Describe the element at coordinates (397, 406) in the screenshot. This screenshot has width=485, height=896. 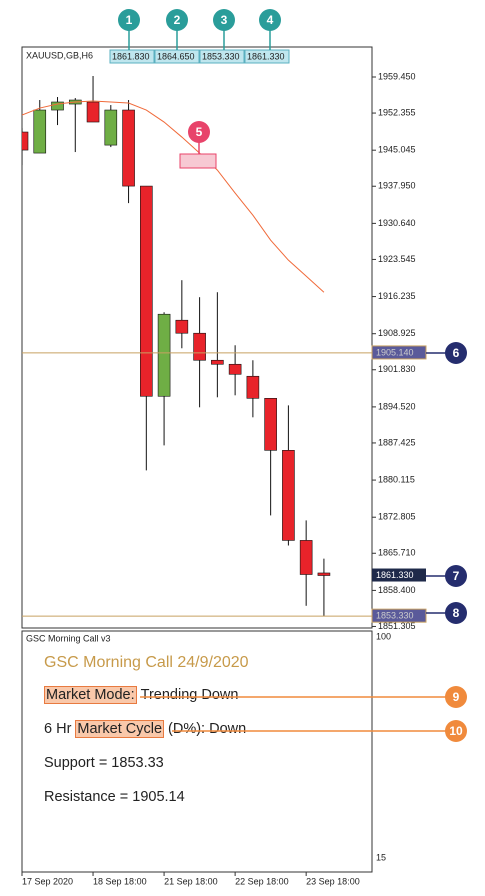
I see `y-tick-label: 1894.520` at that location.